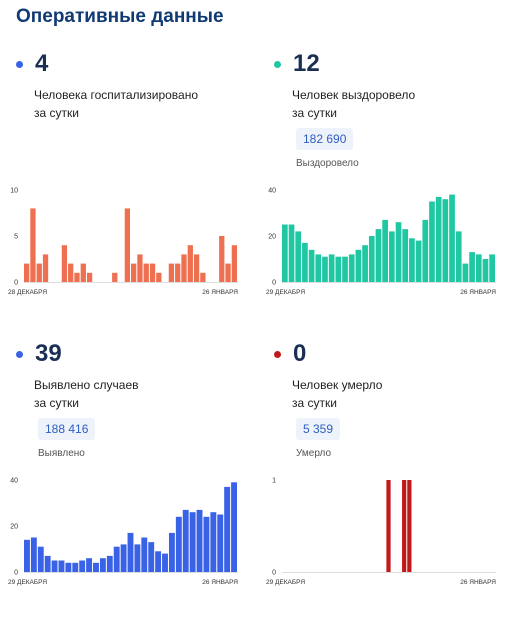 Image resolution: width=528 pixels, height=624 pixels. I want to click on cases-bar-chart: 0 20 40 29 ДЕКАБРЯ 26 ЯНВАРЯ, so click(123, 532).